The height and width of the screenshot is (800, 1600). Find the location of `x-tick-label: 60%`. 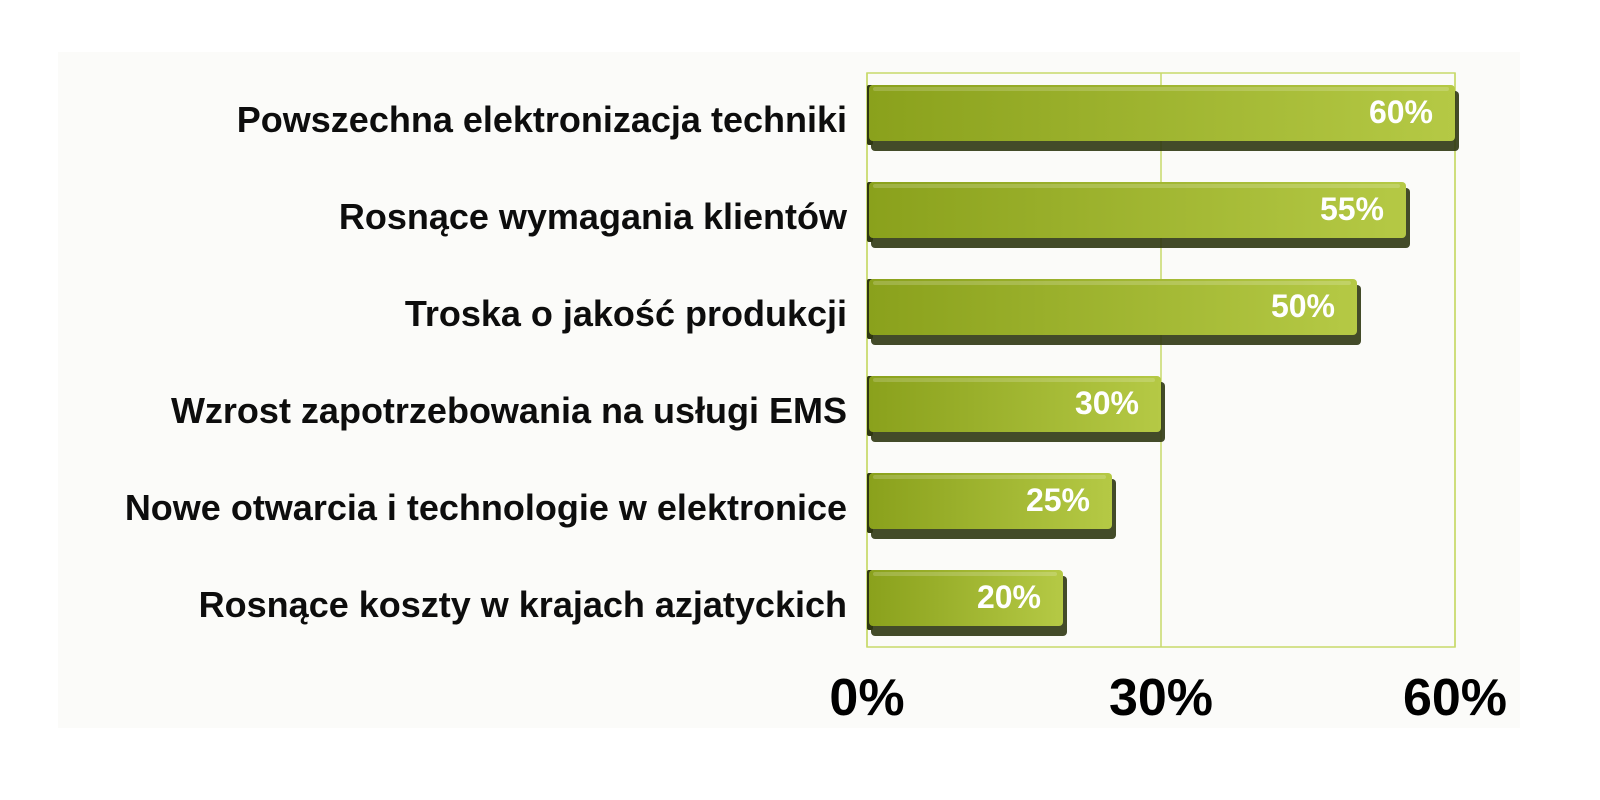

x-tick-label: 60% is located at coordinates (1455, 698).